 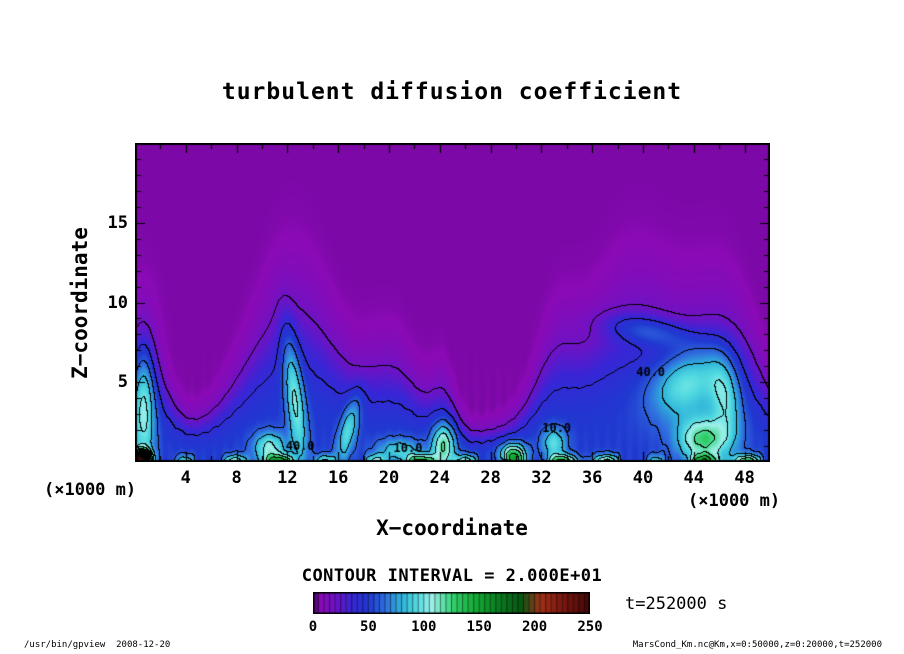 I want to click on x-tick-label: 32, so click(x=541, y=478).